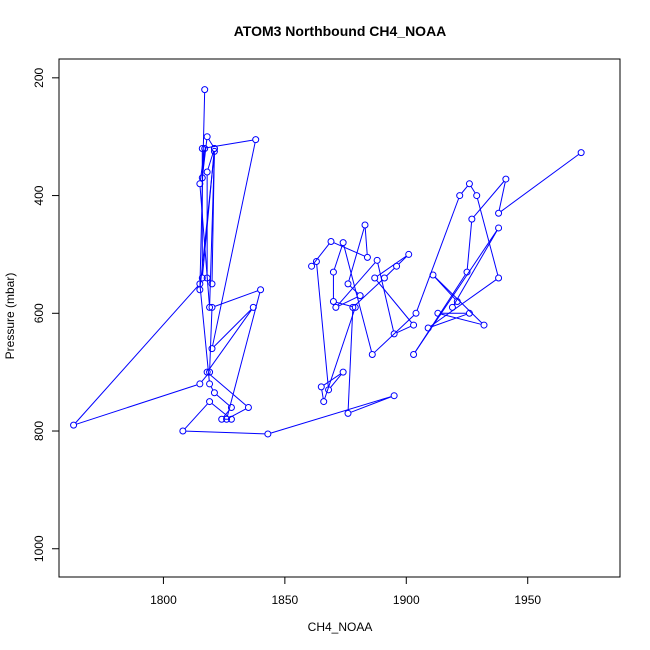 This screenshot has height=650, width=650. I want to click on x-tick-label: 1800, so click(163, 600).